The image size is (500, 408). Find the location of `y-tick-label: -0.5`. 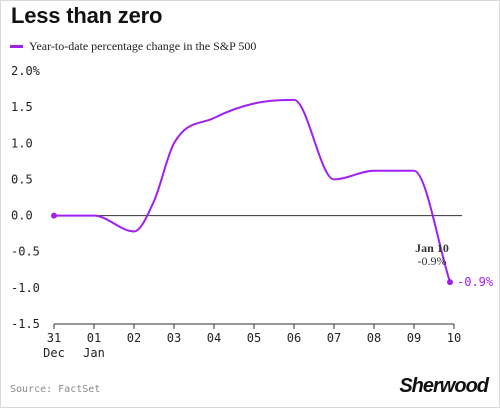

y-tick-label: -0.5 is located at coordinates (25, 252).